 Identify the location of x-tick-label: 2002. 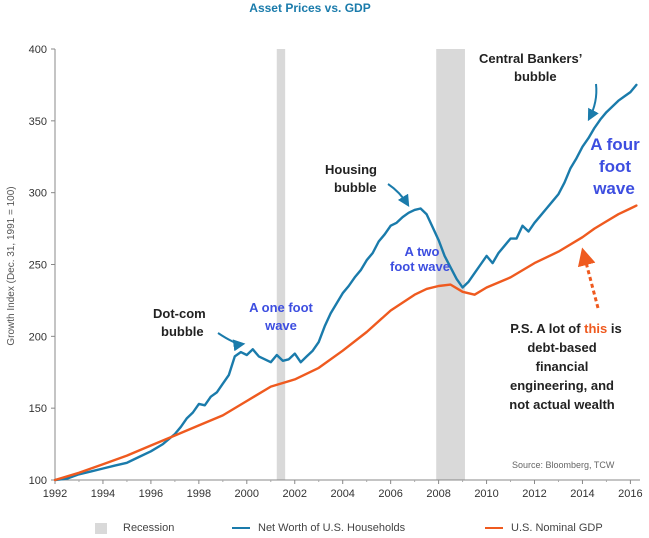
(295, 494).